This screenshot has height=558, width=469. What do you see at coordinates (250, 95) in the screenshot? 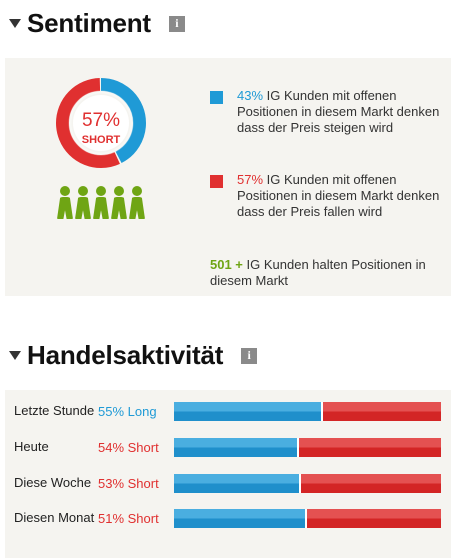
I see `legend-long-pct: 43%` at bounding box center [250, 95].